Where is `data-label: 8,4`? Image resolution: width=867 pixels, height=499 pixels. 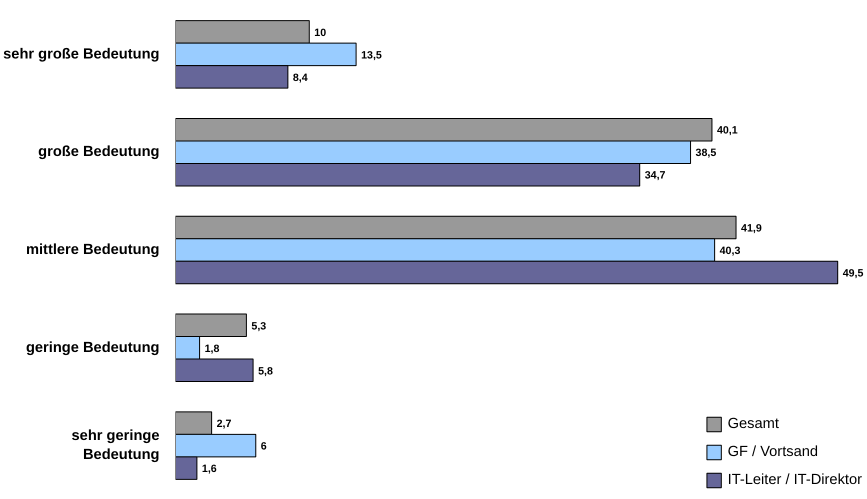
data-label: 8,4 is located at coordinates (300, 78).